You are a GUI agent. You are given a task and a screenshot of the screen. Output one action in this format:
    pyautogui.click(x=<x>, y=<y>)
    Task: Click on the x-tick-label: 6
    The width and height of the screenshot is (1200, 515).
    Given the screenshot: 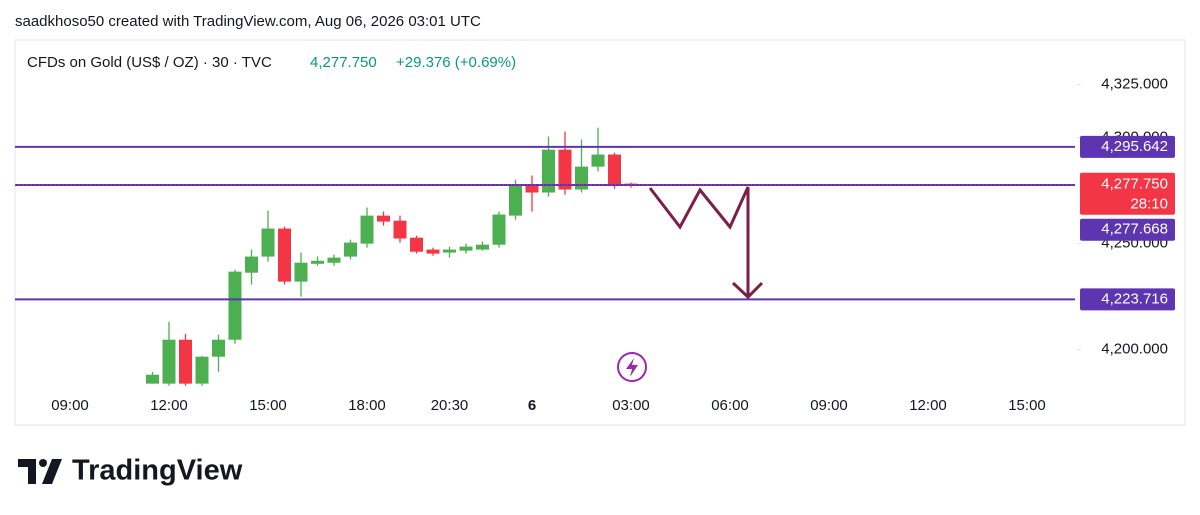 What is the action you would take?
    pyautogui.click(x=532, y=405)
    